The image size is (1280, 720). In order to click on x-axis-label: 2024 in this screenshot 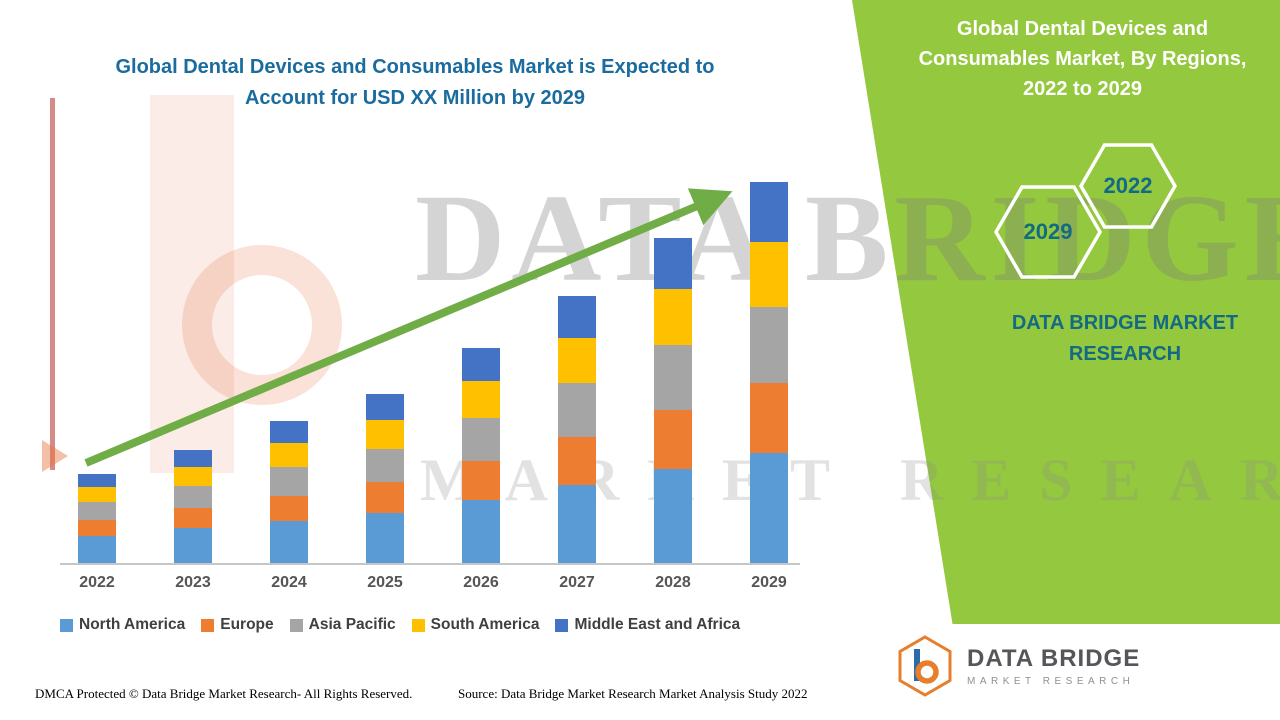, I will do `click(289, 582)`.